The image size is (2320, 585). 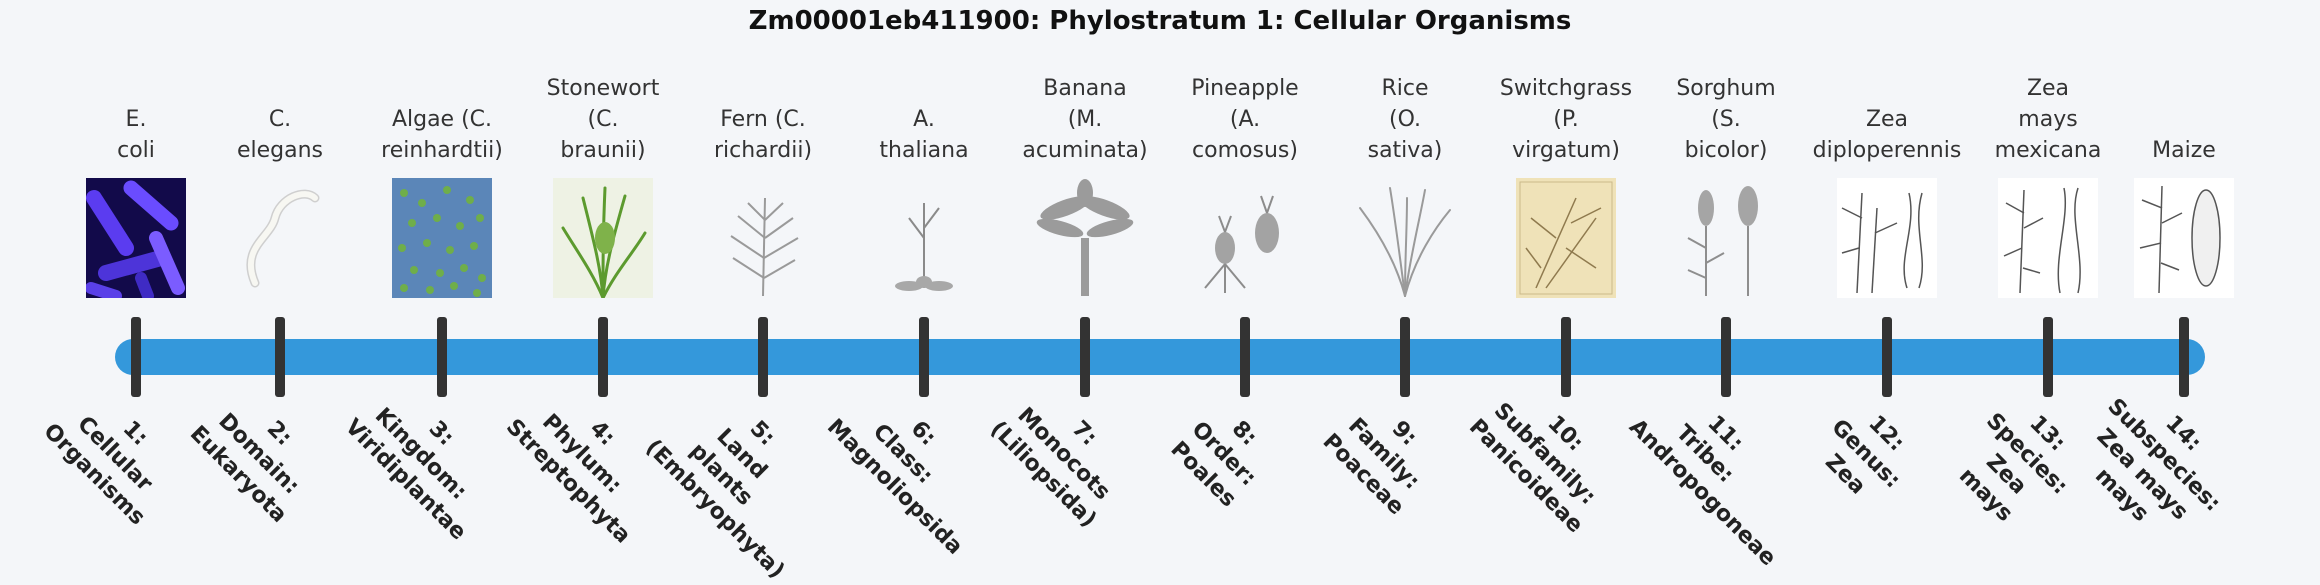 I want to click on organism-label-line: comosus), so click(x=1245, y=150).